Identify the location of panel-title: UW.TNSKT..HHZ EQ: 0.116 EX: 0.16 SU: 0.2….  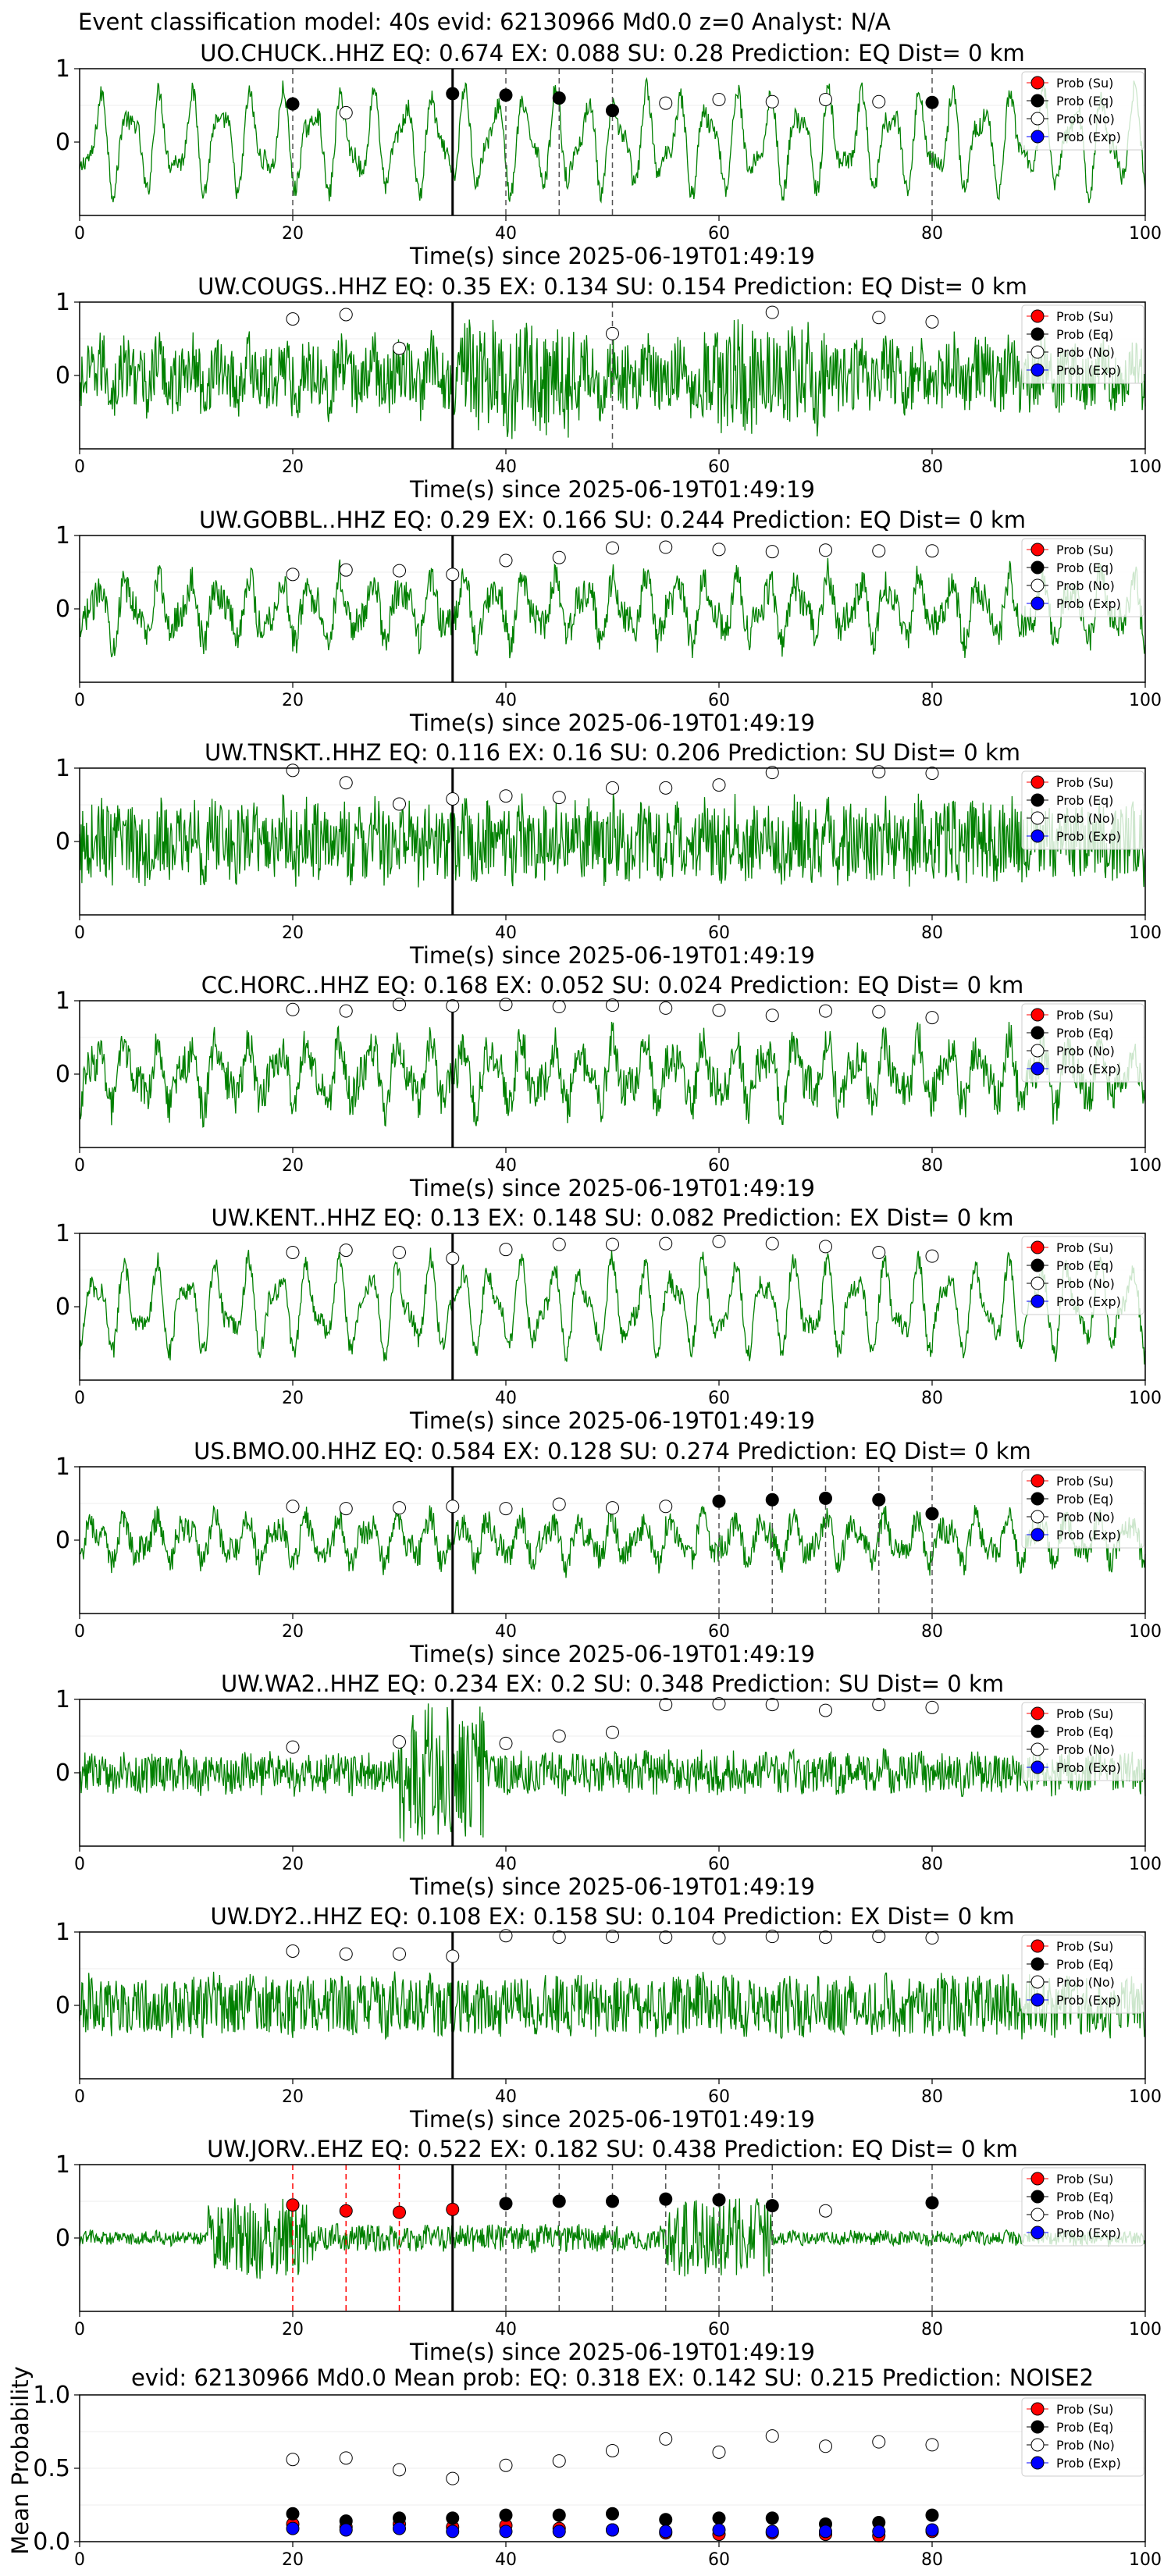
(612, 752).